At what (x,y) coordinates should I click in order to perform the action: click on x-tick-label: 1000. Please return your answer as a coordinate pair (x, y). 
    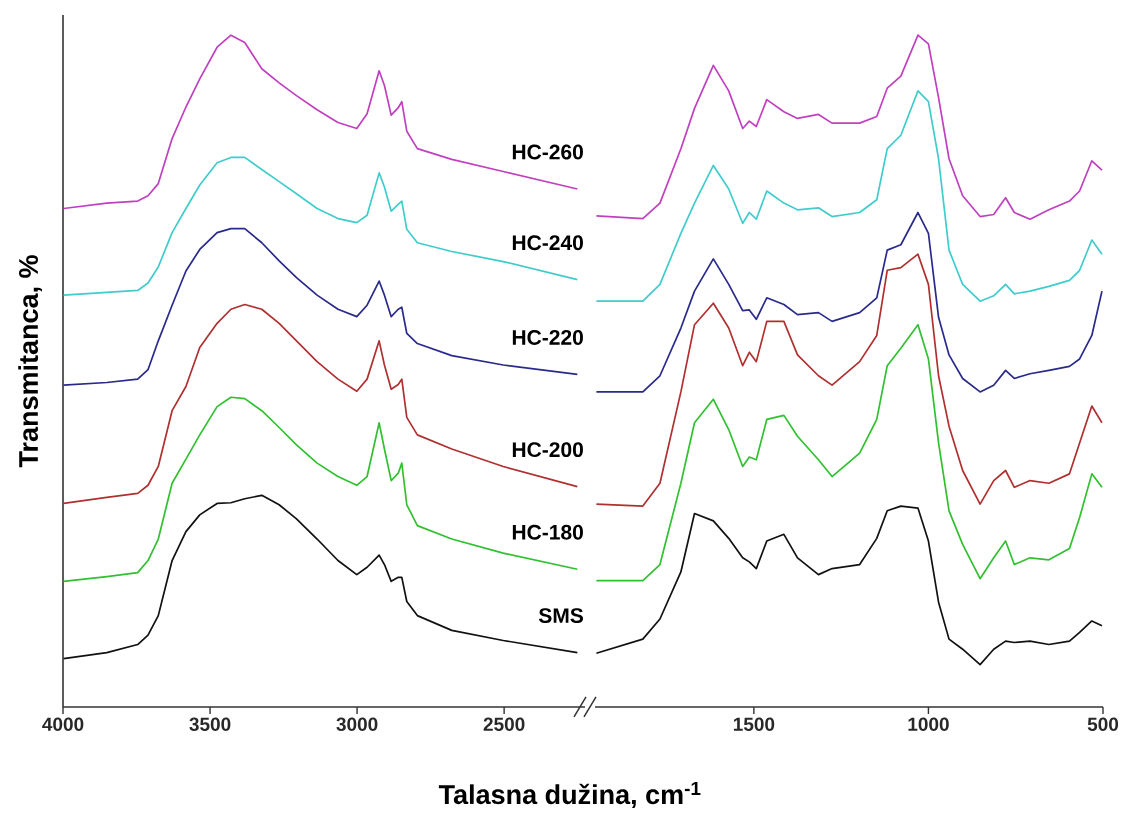
    Looking at the image, I should click on (928, 724).